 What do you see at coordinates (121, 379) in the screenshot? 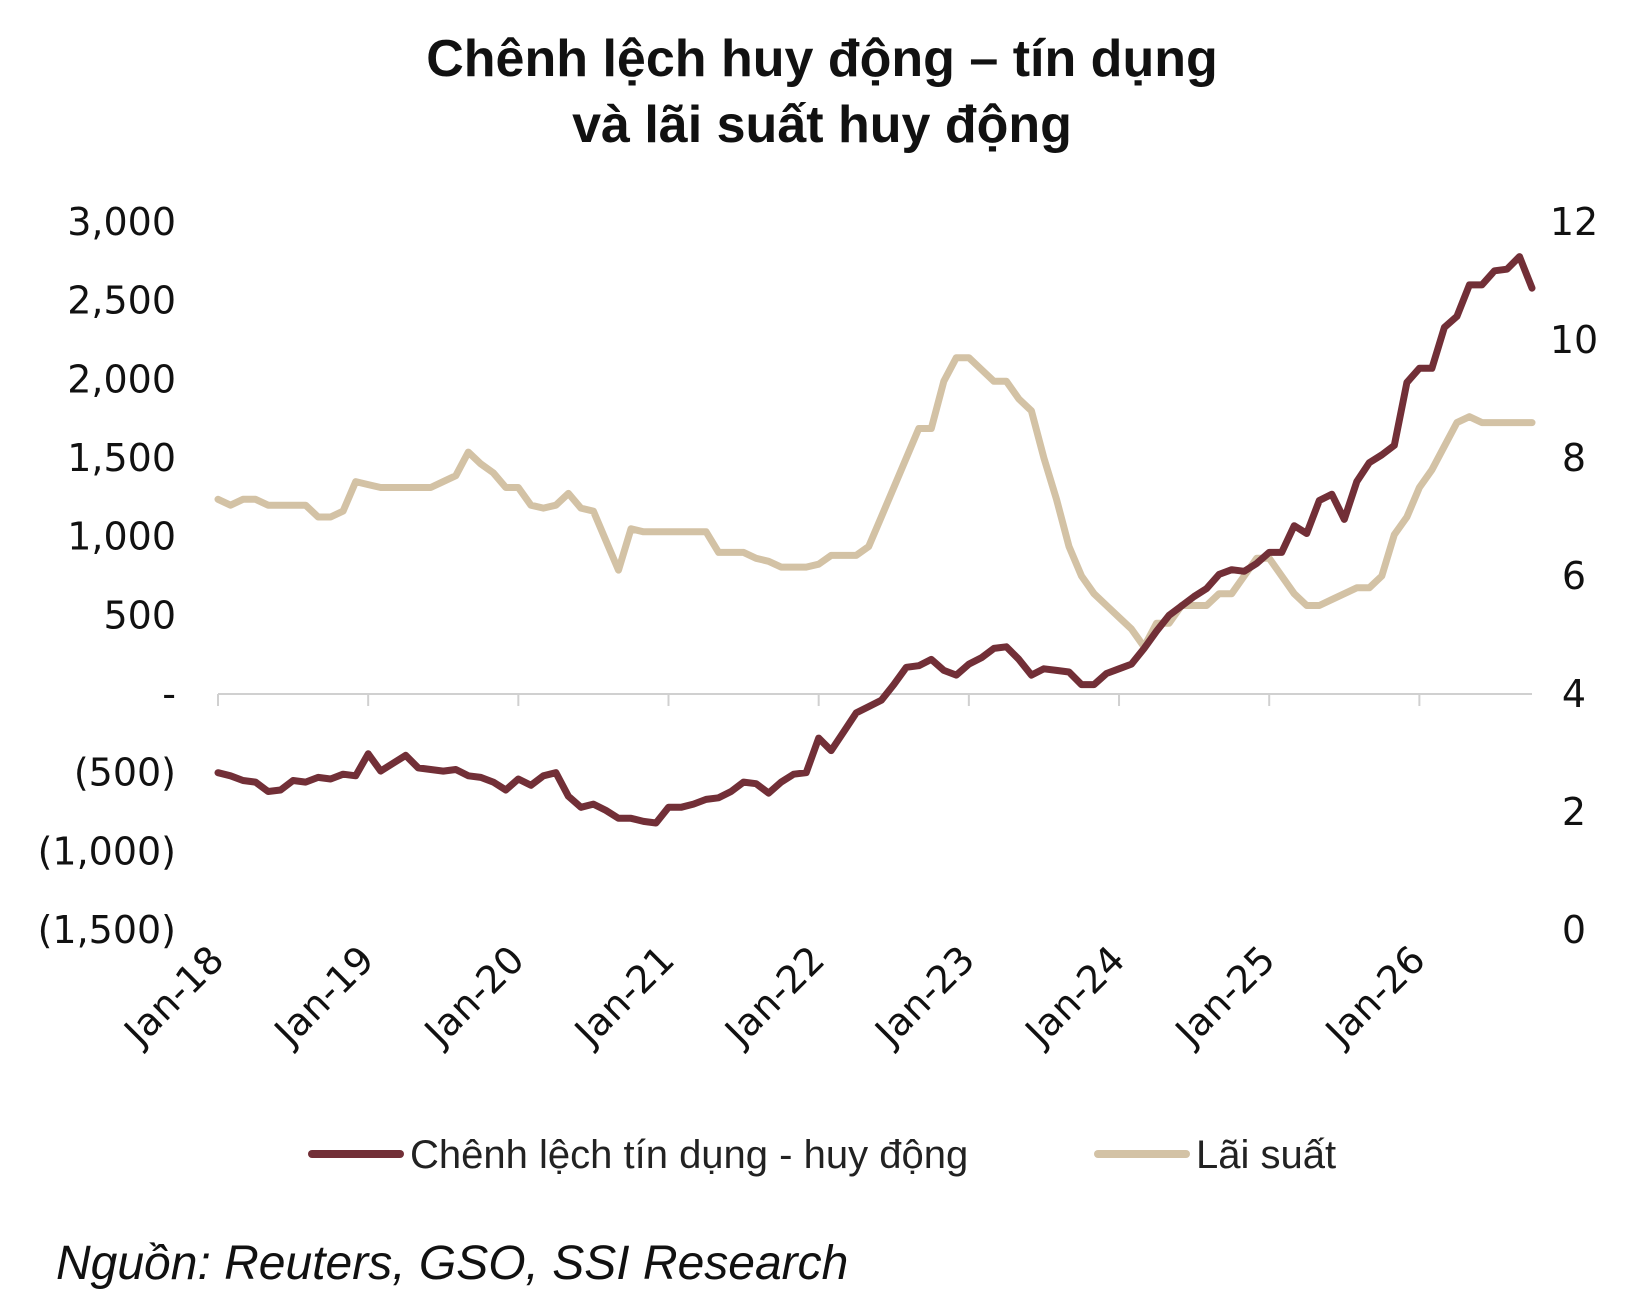
I see `left-tick-label: 2,000` at bounding box center [121, 379].